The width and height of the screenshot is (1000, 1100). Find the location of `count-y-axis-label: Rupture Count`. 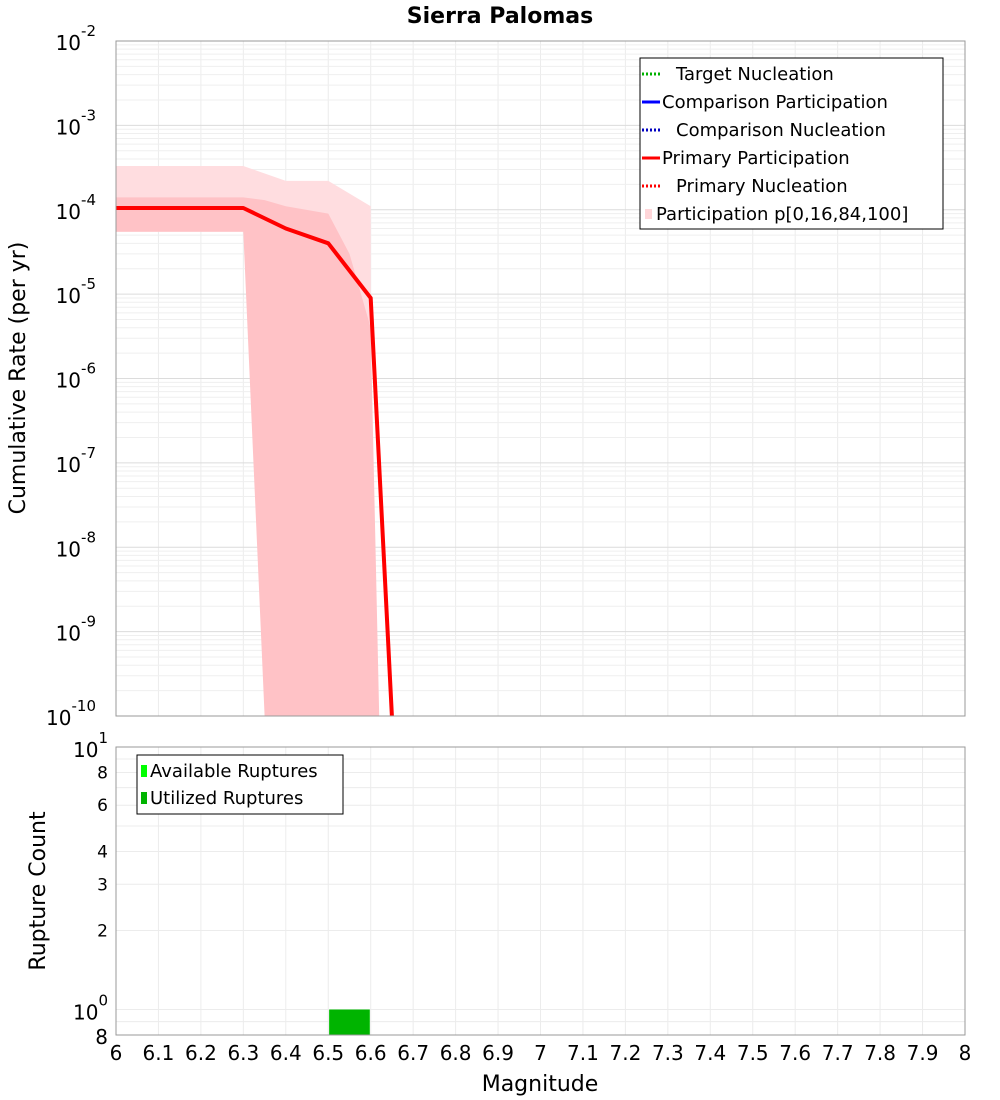

count-y-axis-label: Rupture Count is located at coordinates (38, 891).